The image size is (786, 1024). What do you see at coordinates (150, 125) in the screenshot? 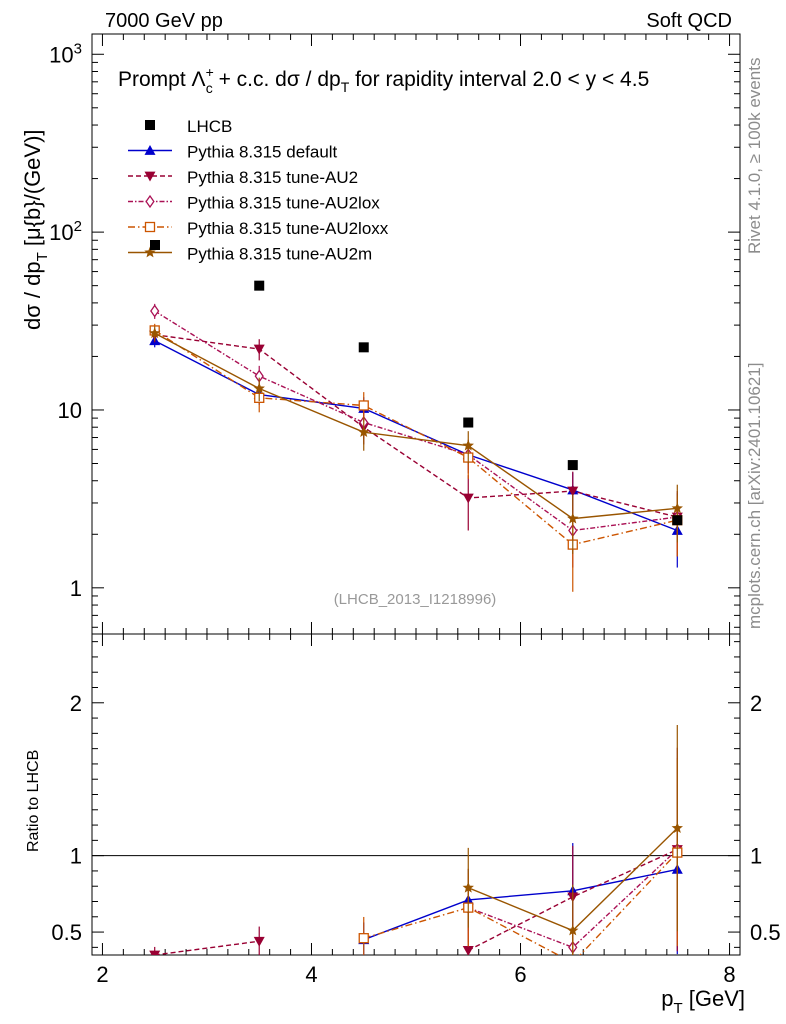
I see `legend-marker-data` at bounding box center [150, 125].